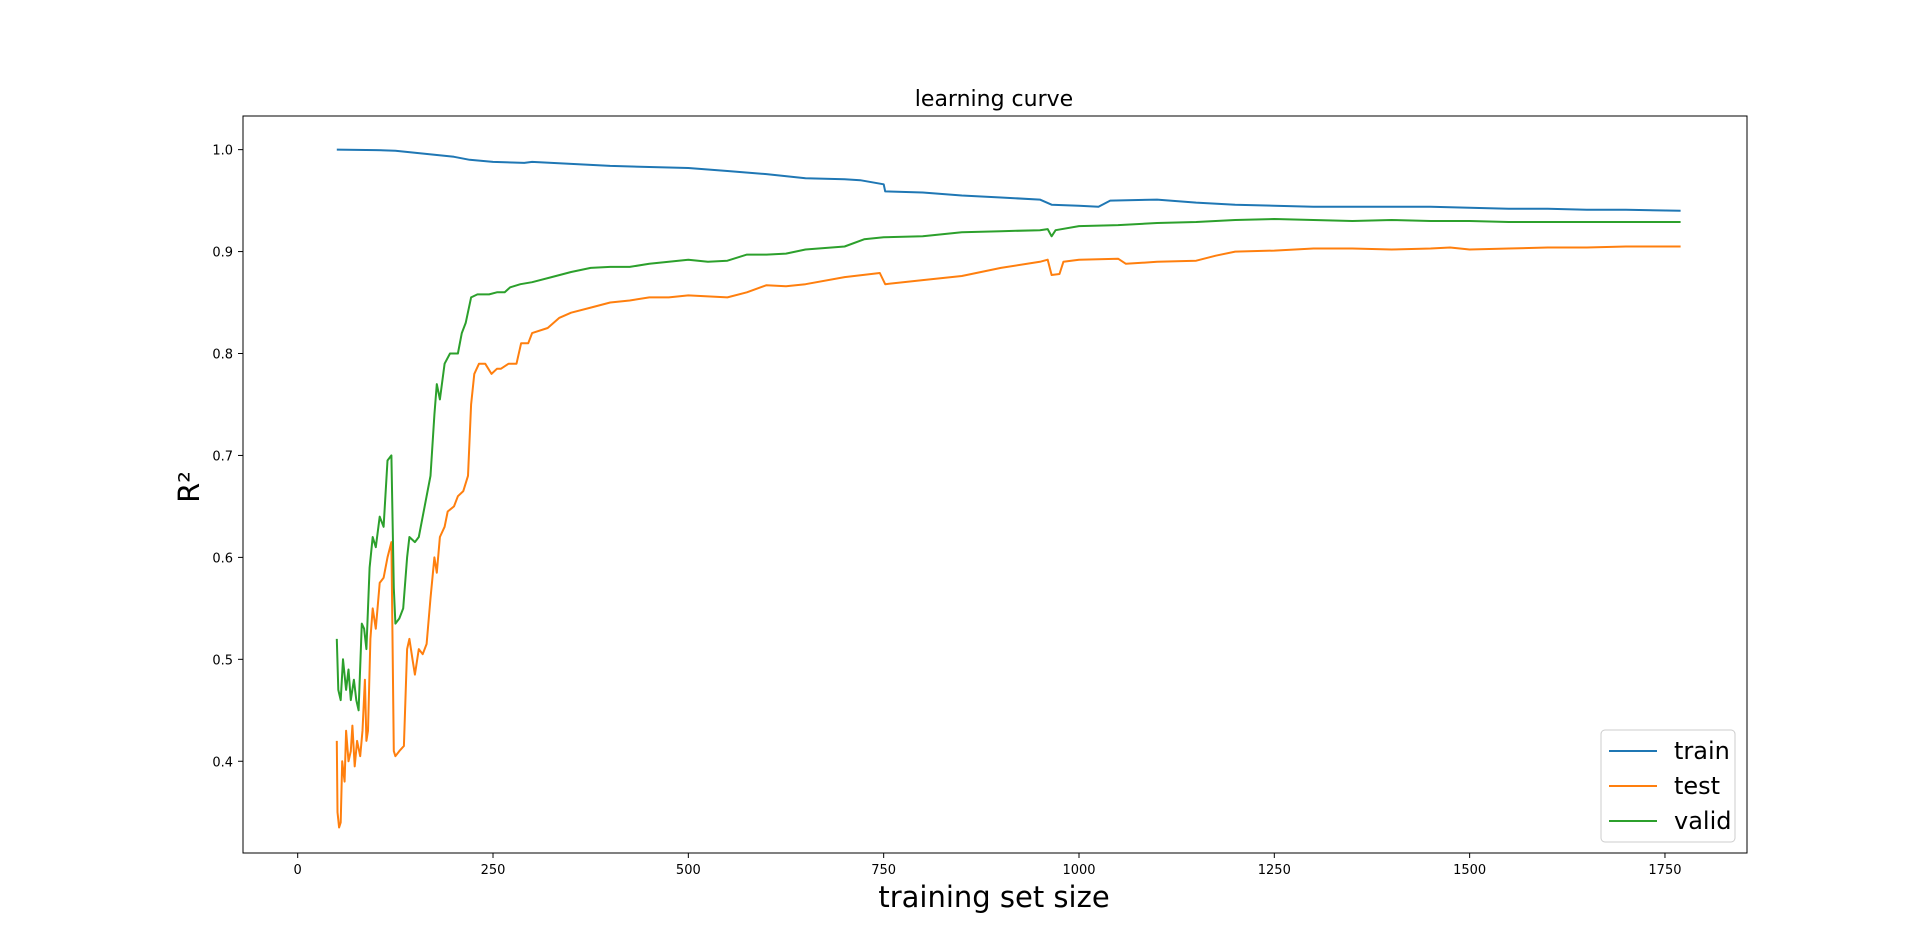 The image size is (1920, 949). Describe the element at coordinates (189, 487) in the screenshot. I see `y-axis-label: R²` at that location.